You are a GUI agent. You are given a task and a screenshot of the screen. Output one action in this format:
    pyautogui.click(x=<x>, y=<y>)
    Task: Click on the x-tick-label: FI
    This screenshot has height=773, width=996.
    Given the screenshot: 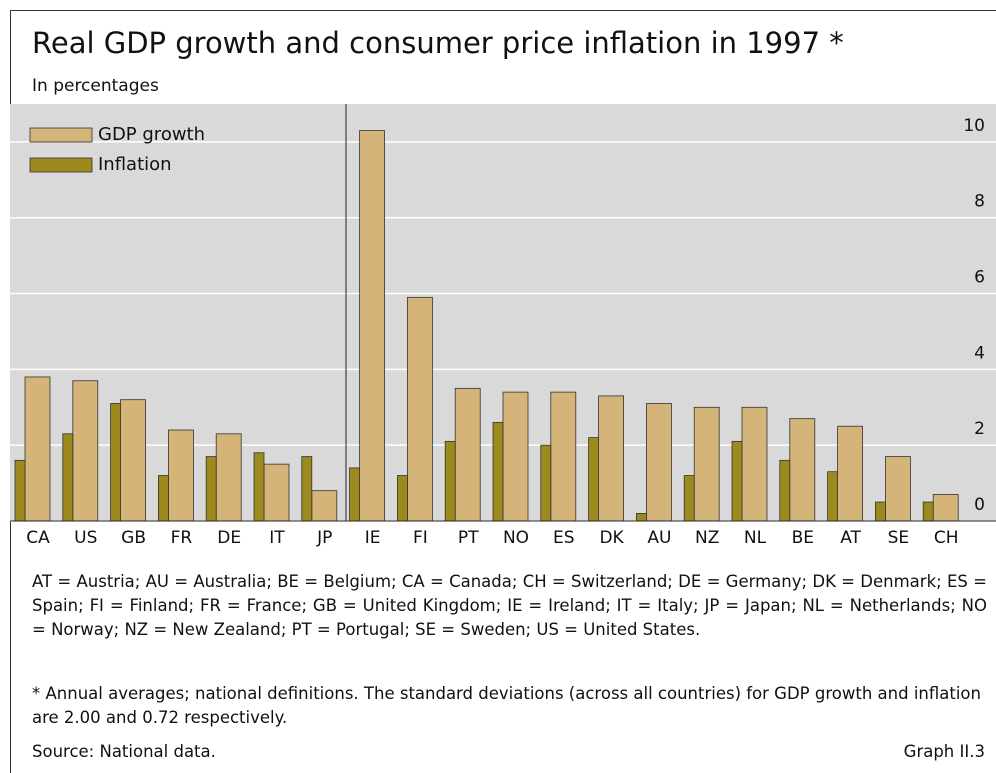 What is the action you would take?
    pyautogui.click(x=420, y=538)
    